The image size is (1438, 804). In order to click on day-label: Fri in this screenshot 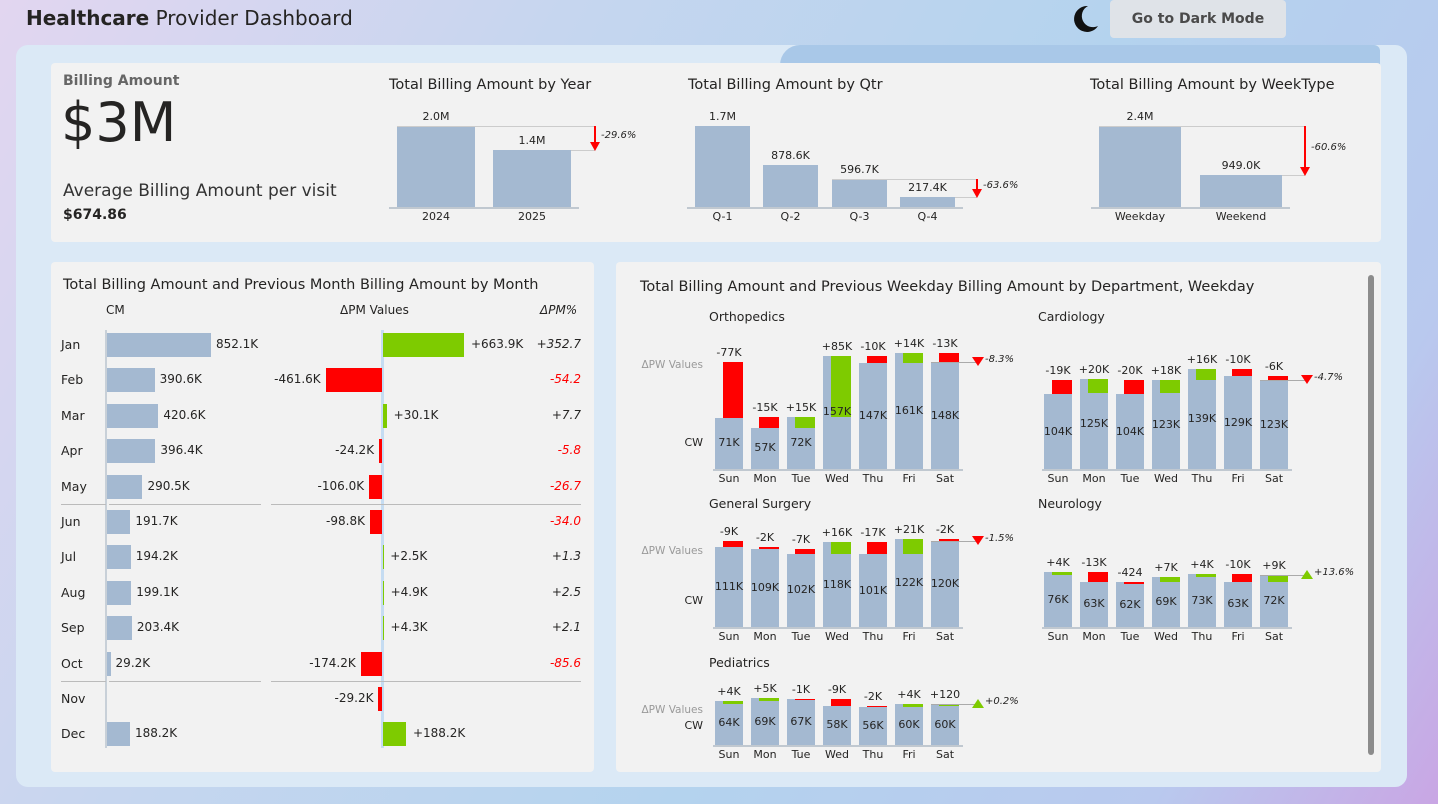, I will do `click(909, 636)`.